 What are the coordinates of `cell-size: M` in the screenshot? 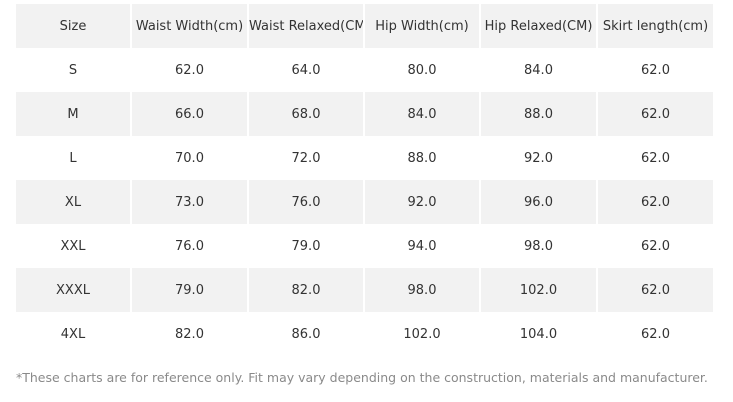 It's located at (73, 114).